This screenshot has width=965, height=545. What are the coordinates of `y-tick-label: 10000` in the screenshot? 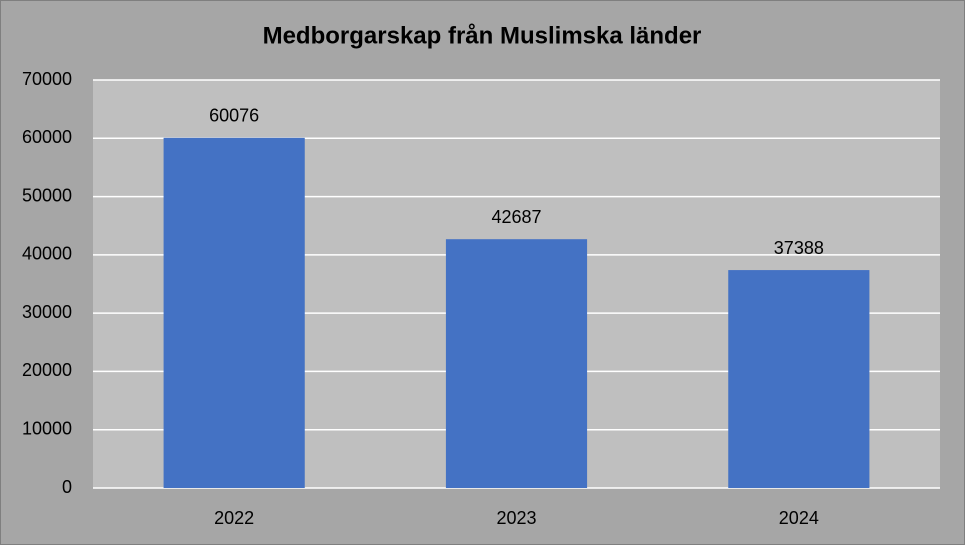 It's located at (47, 428).